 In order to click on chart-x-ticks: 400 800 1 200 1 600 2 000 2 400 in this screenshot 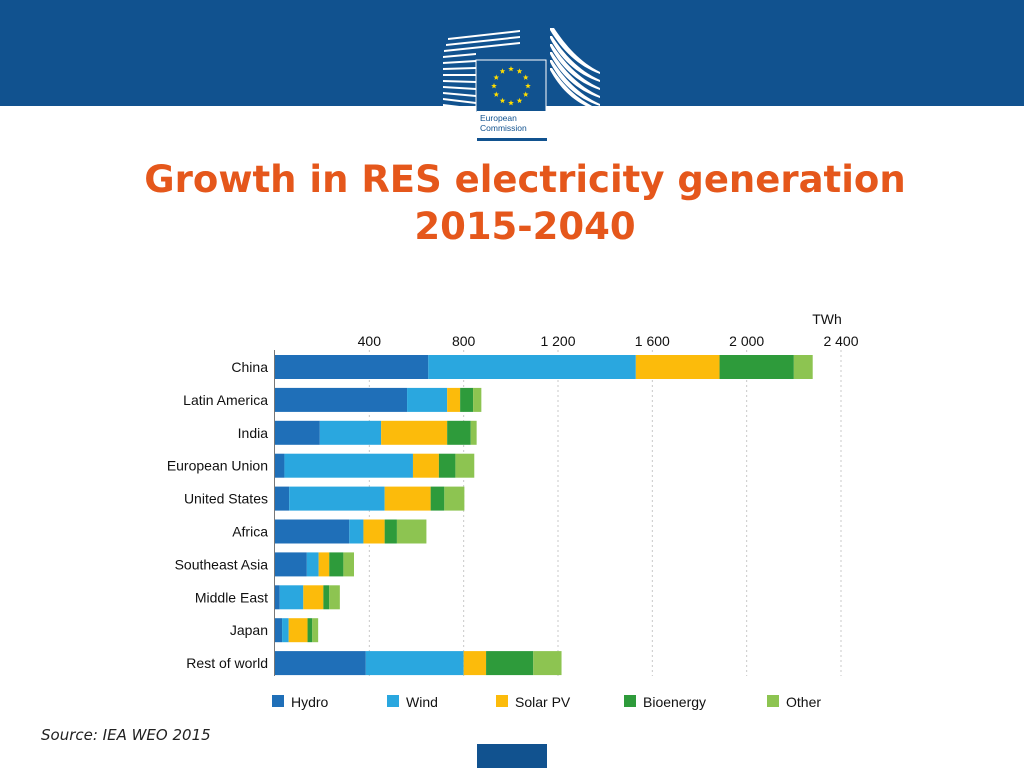, I will do `click(608, 341)`.